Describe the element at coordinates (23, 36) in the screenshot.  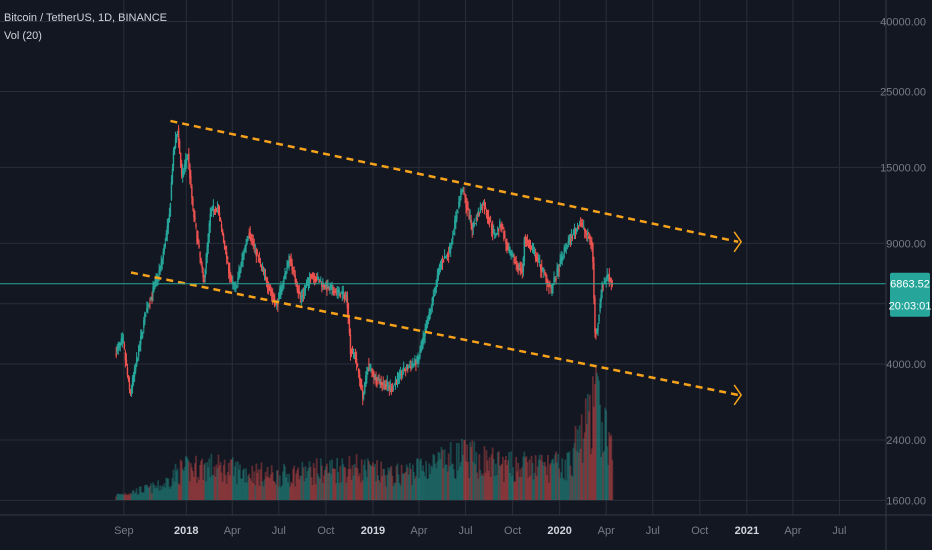
I see `volume-indicator-label: Vol (20)` at that location.